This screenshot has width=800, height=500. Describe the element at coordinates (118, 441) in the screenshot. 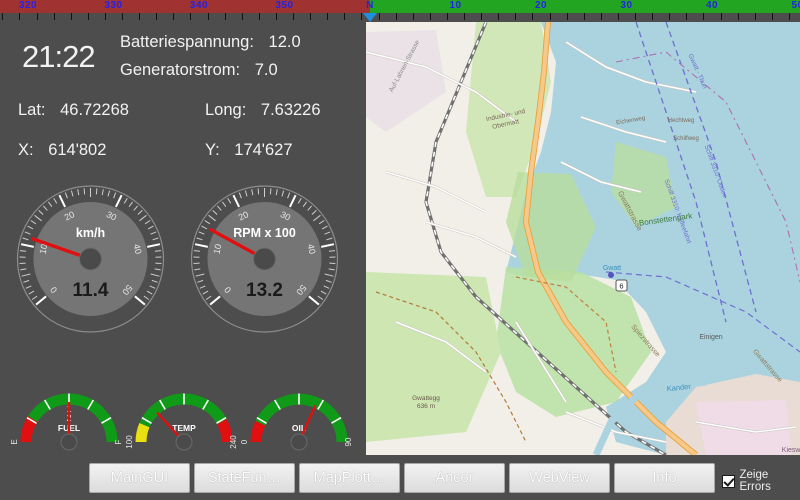

I see `gauge-text: F` at that location.